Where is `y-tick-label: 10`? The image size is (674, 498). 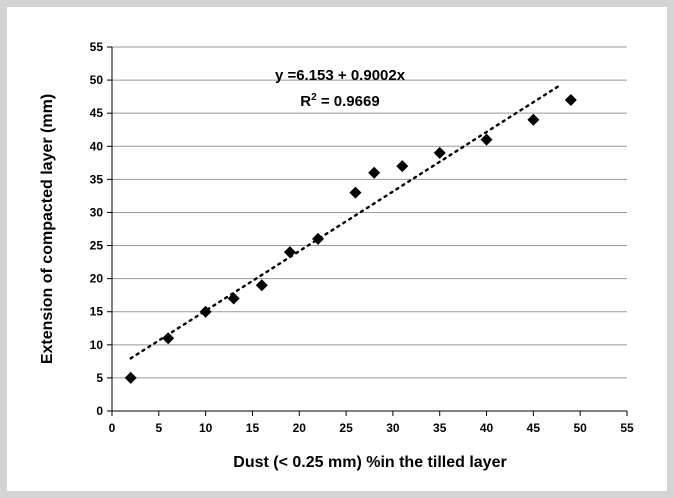
y-tick-label: 10 is located at coordinates (97, 345).